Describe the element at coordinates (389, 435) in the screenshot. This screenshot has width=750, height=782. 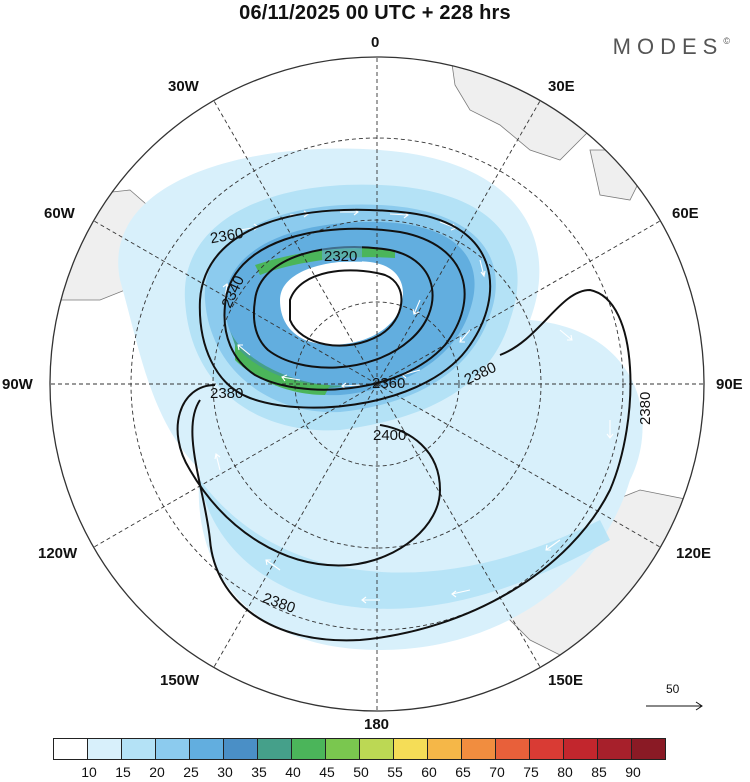
I see `contour-label-2400: 2400` at that location.